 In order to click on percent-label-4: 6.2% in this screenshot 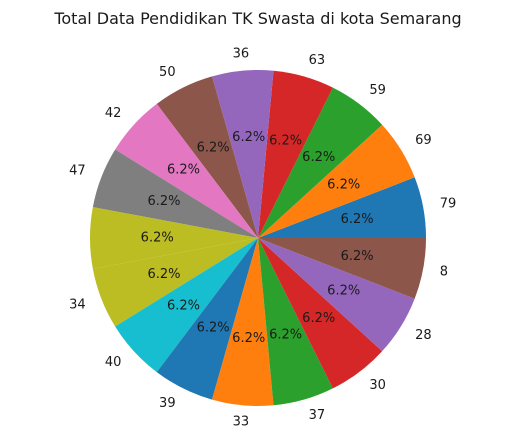, I will do `click(248, 137)`.